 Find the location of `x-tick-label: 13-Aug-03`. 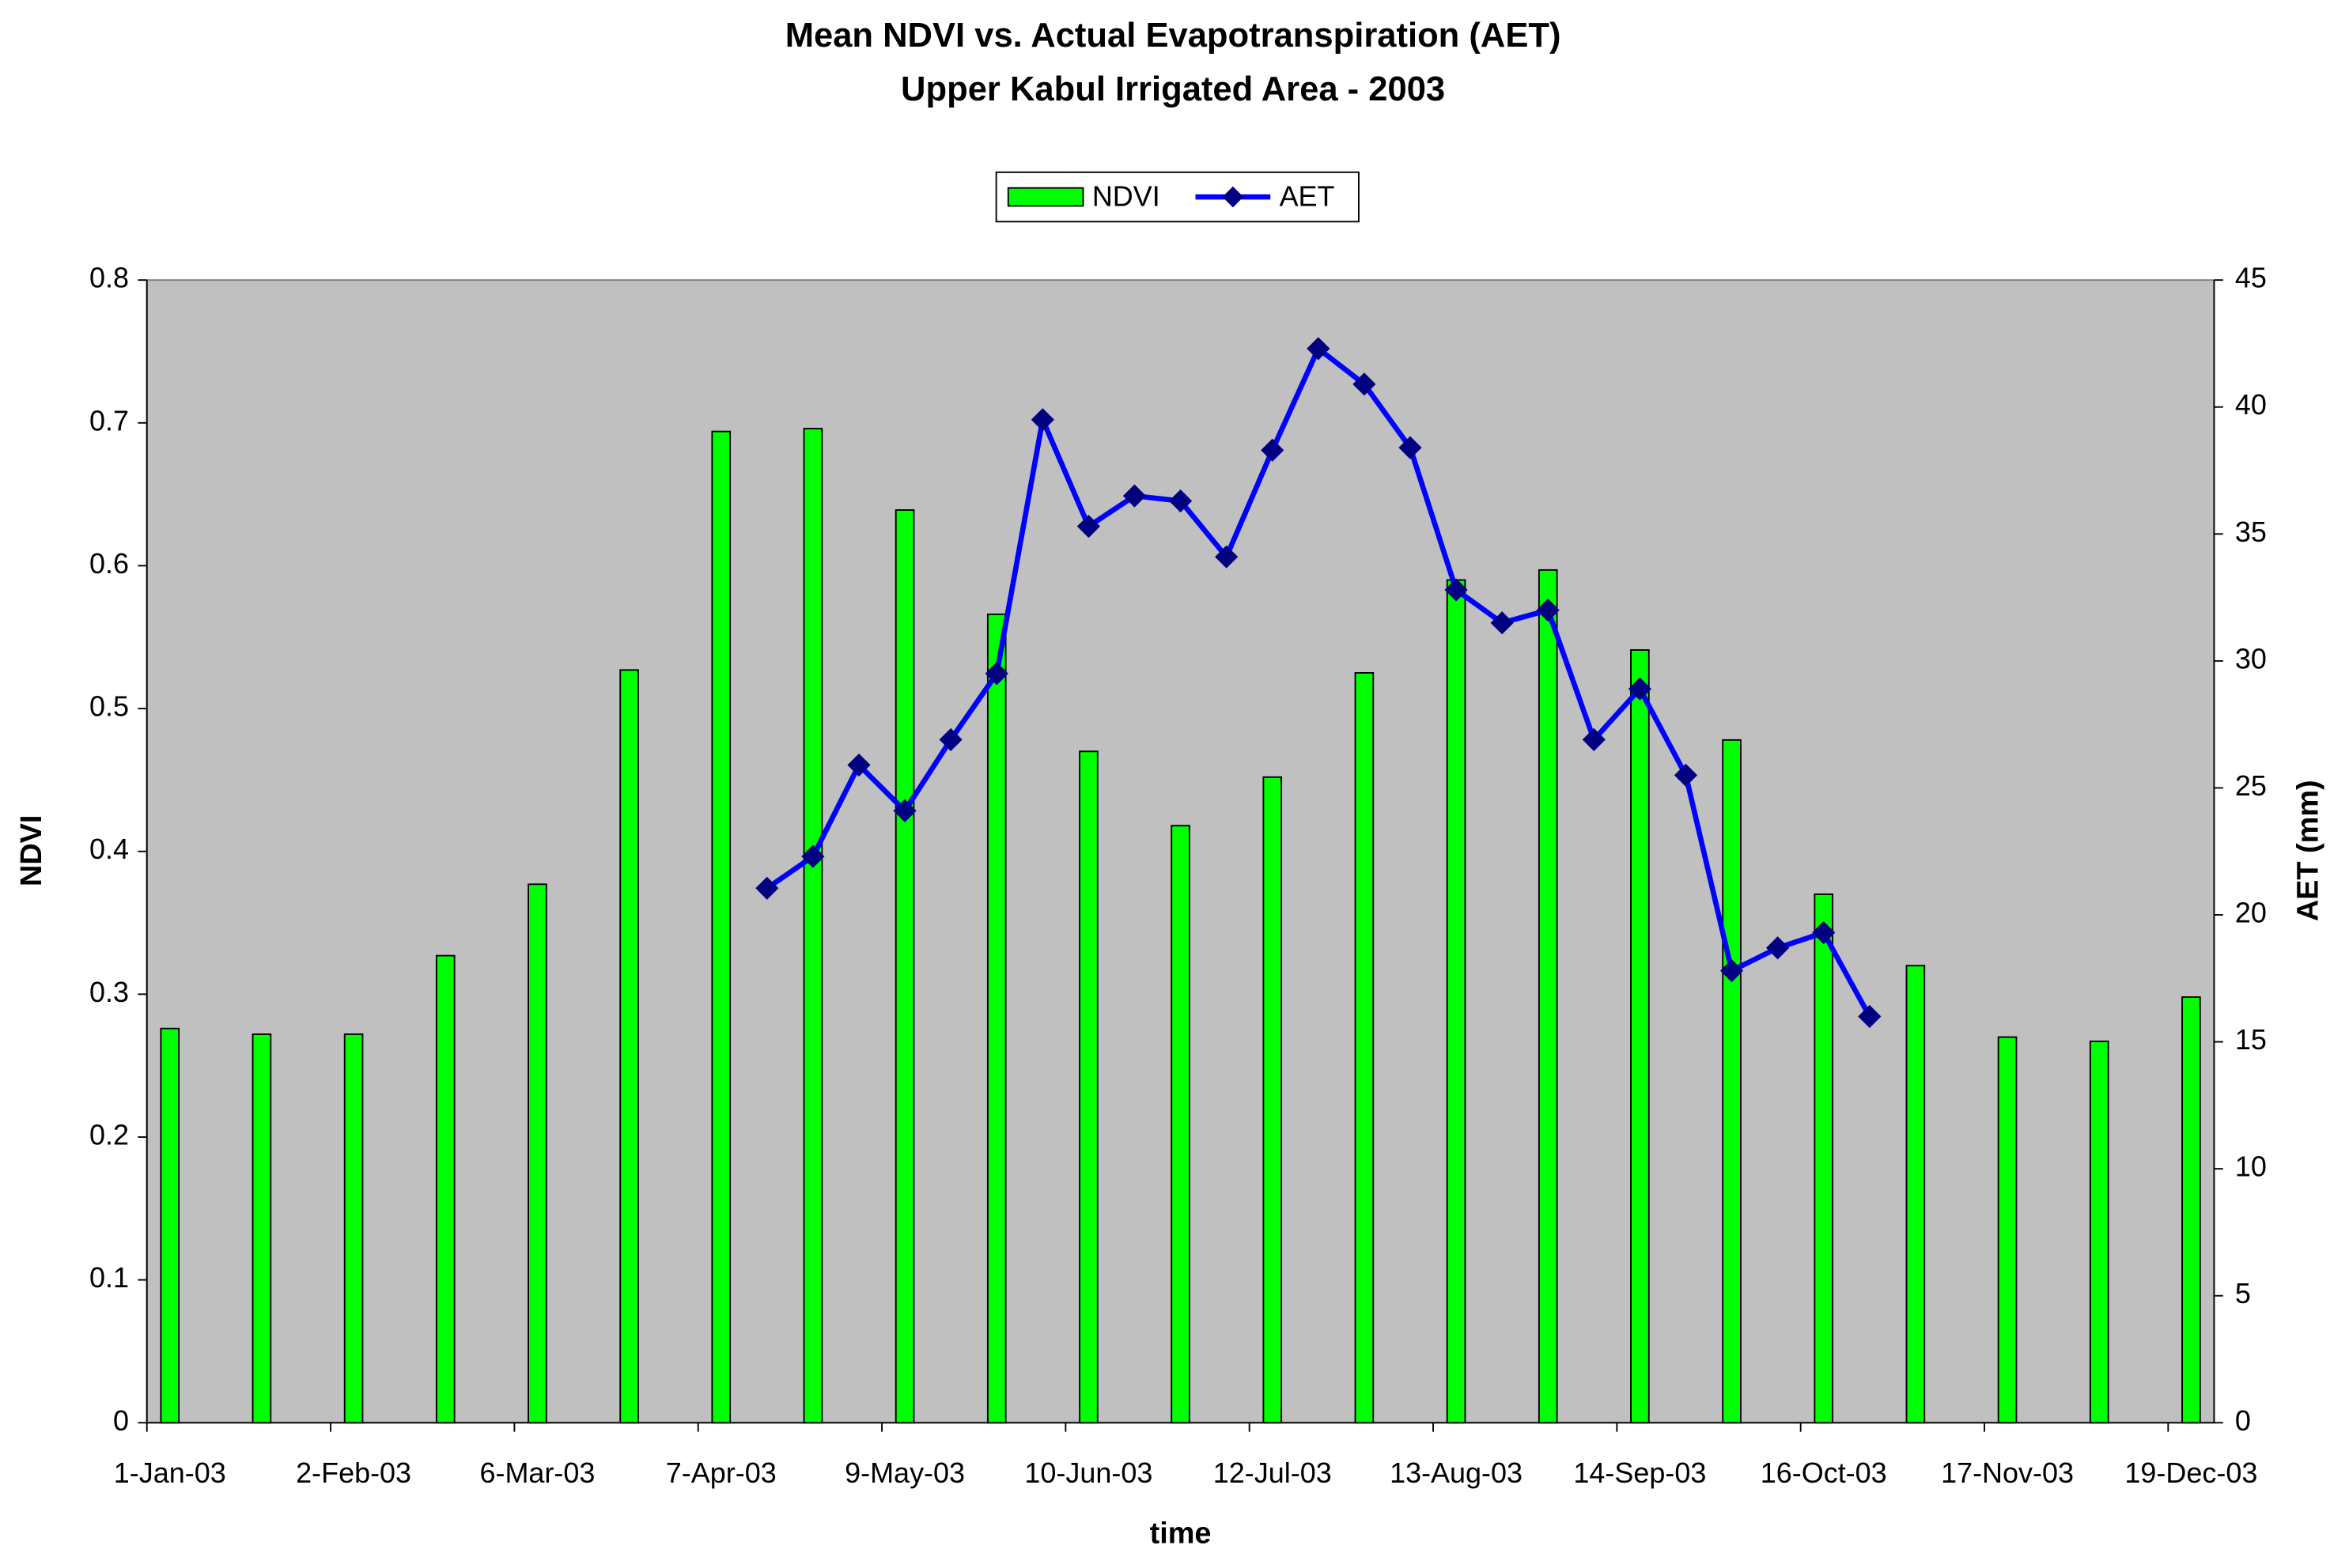

x-tick-label: 13-Aug-03 is located at coordinates (1456, 1473).